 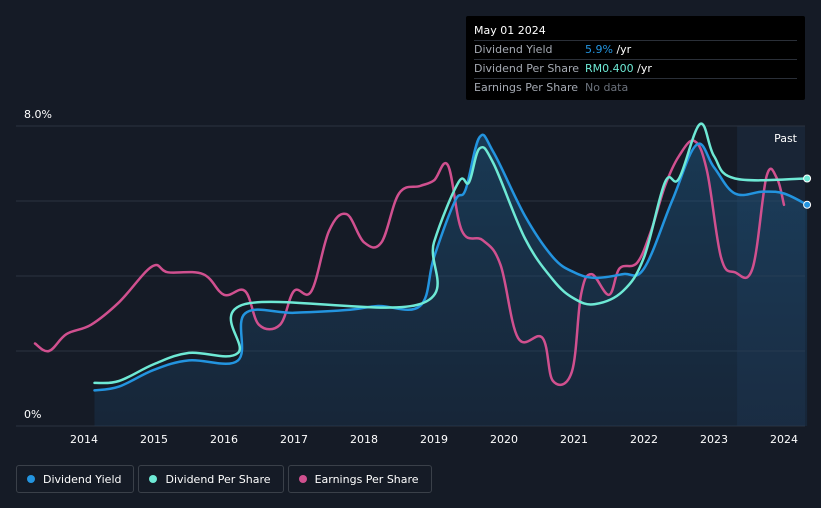 What do you see at coordinates (714, 439) in the screenshot?
I see `x-tick-label: 2023` at bounding box center [714, 439].